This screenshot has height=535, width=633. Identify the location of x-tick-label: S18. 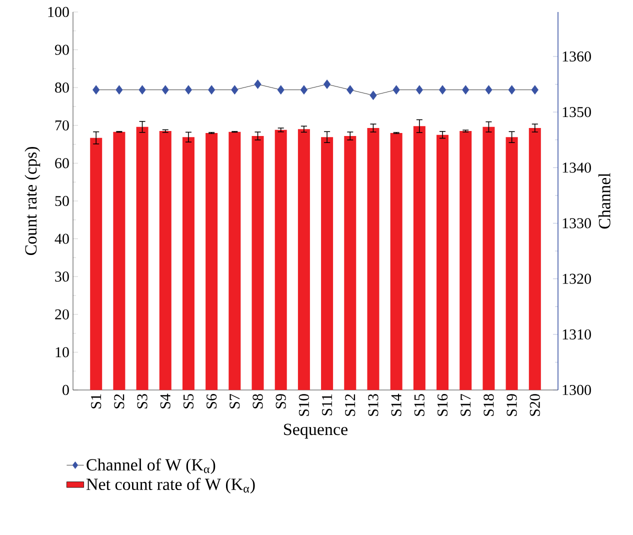
(489, 405).